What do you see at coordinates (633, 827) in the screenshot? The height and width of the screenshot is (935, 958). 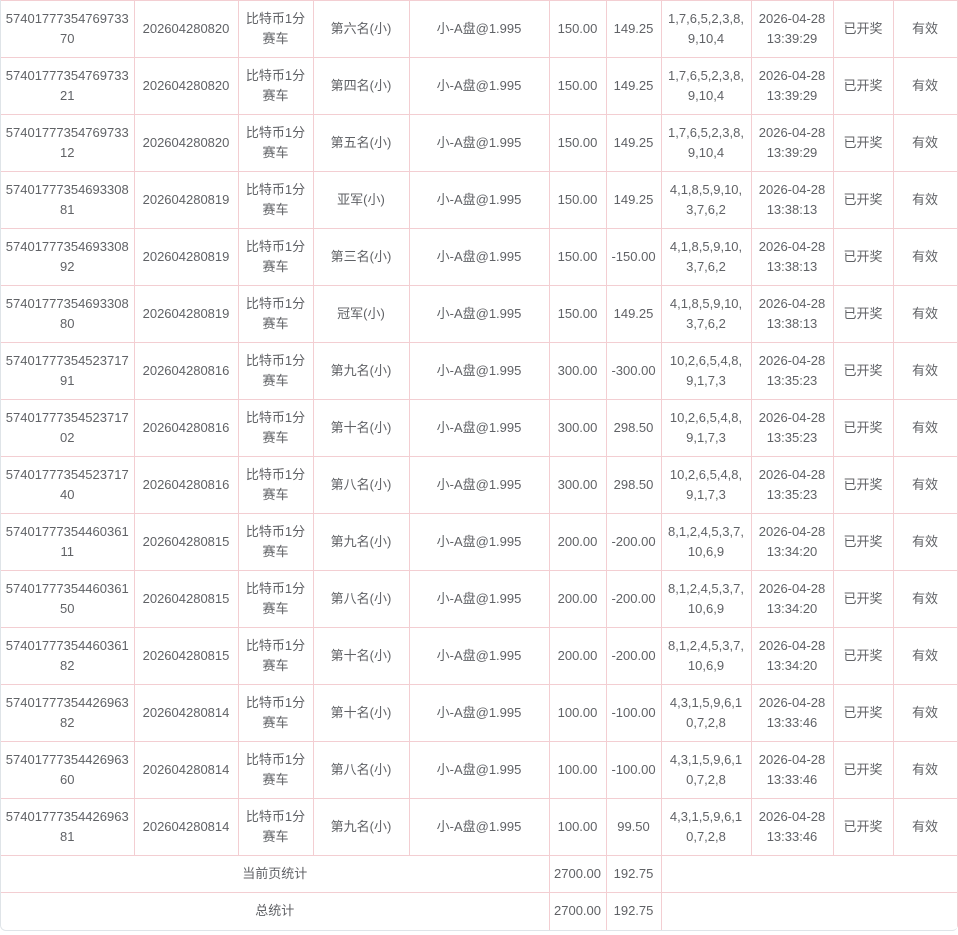 I see `cell-win-loss: 99.50` at bounding box center [633, 827].